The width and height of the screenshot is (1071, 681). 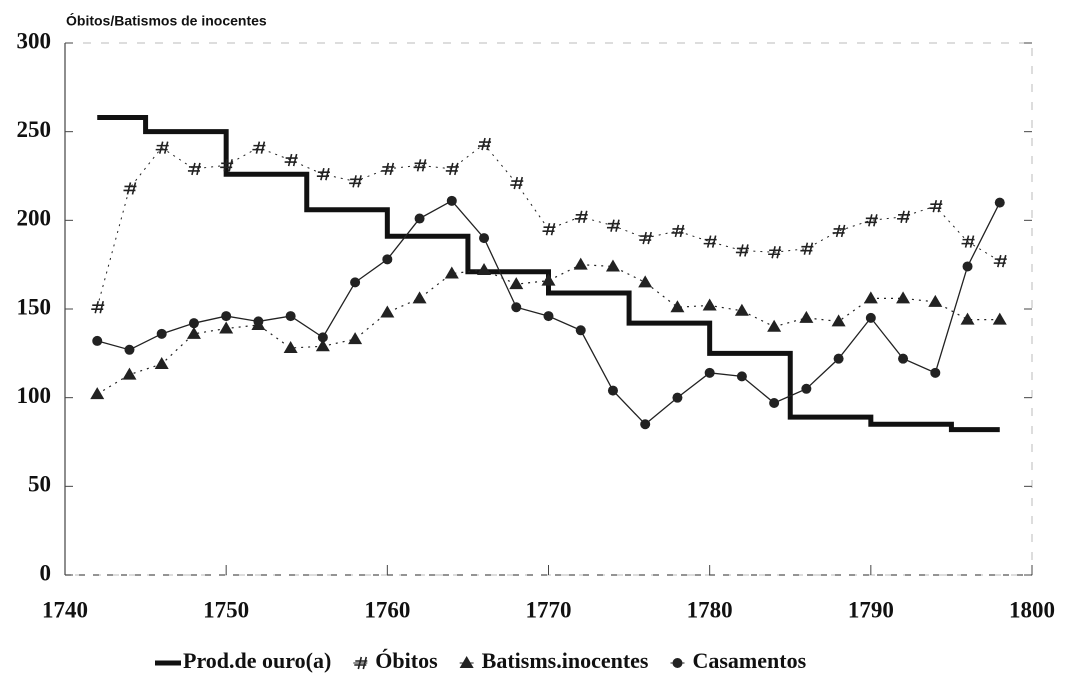 What do you see at coordinates (387, 609) in the screenshot?
I see `x-tick-label: 1760` at bounding box center [387, 609].